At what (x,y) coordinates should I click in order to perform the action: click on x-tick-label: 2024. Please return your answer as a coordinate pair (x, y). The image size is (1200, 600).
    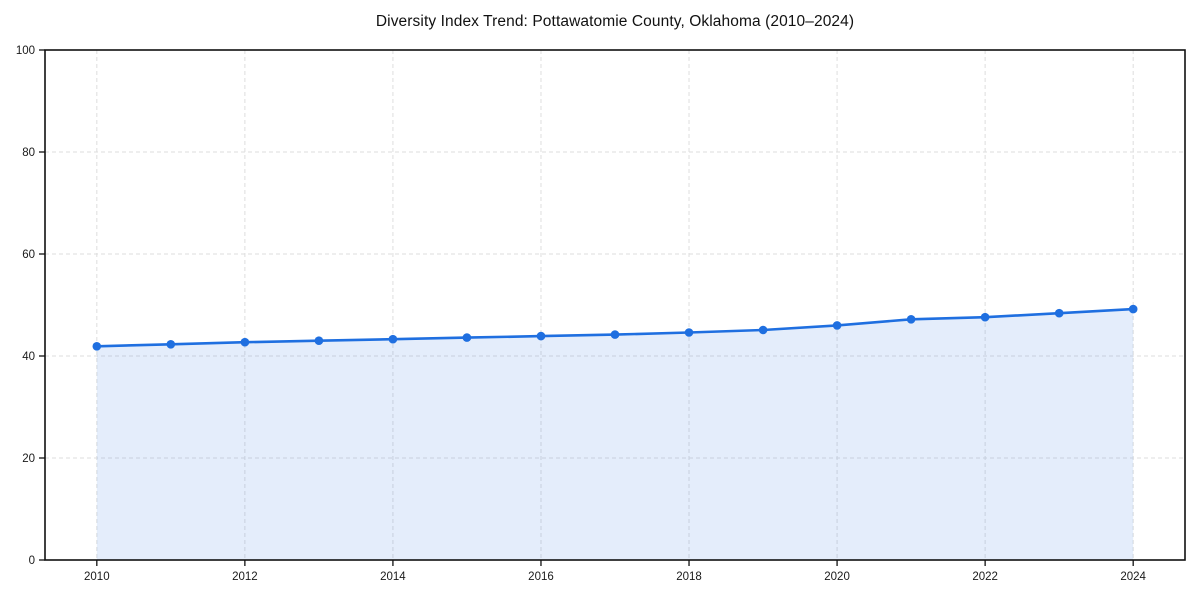
    Looking at the image, I should click on (1133, 577).